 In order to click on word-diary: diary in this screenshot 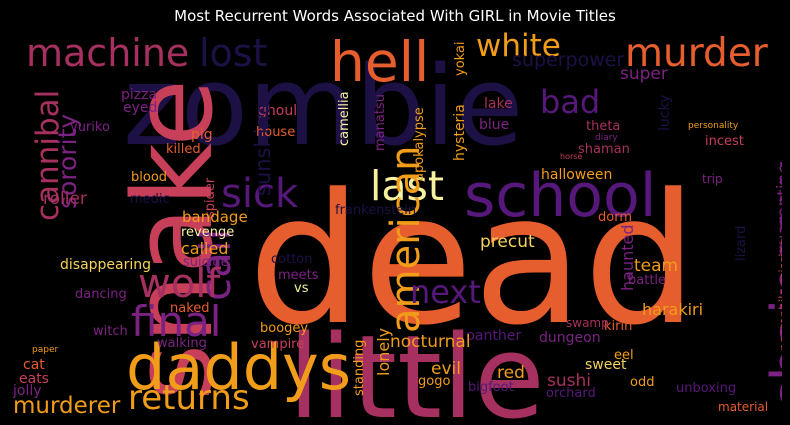, I will do `click(606, 138)`.